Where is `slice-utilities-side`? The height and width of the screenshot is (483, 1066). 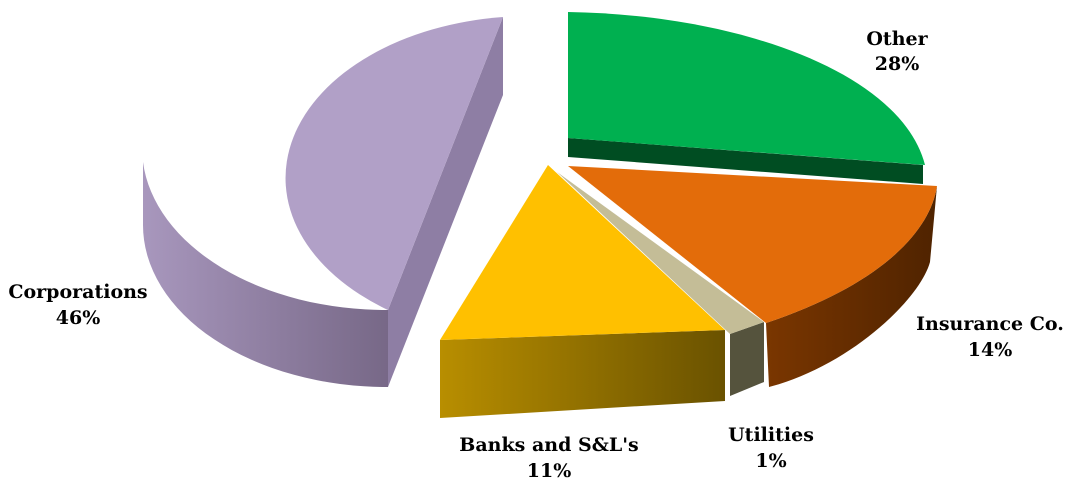
slice-utilities-side is located at coordinates (747, 359).